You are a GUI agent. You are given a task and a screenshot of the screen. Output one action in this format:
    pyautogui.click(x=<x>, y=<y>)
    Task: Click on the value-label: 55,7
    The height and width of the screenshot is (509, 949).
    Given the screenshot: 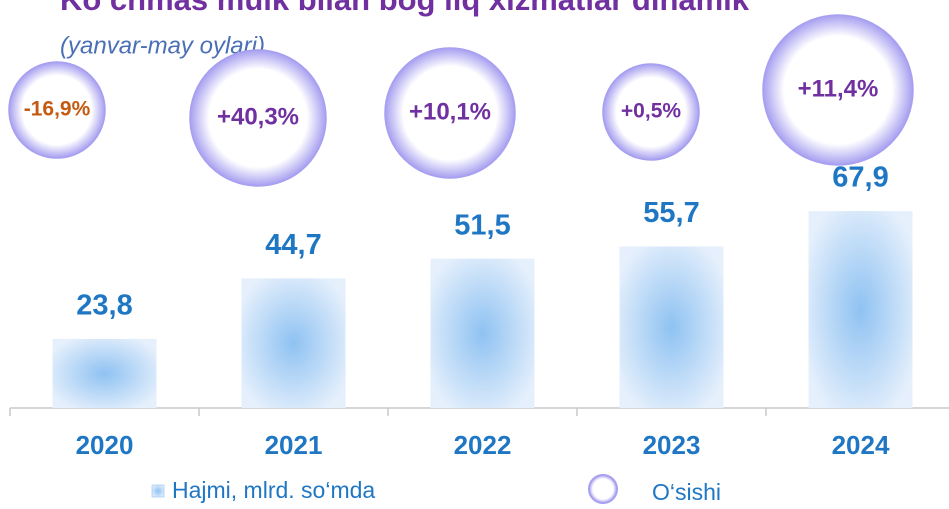 What is the action you would take?
    pyautogui.click(x=671, y=213)
    